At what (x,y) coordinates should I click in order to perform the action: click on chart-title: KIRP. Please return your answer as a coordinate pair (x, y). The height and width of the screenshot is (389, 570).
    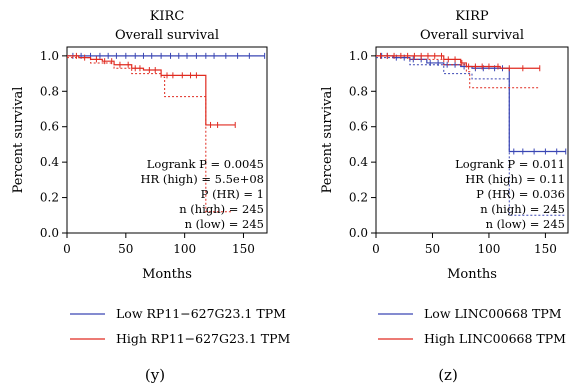
    Looking at the image, I should click on (472, 16).